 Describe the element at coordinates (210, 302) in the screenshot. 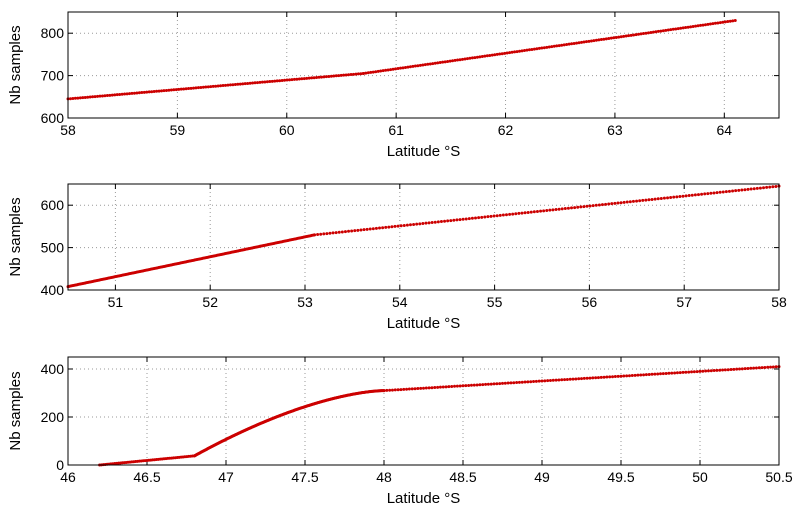

I see `x-tick-label: 52` at that location.